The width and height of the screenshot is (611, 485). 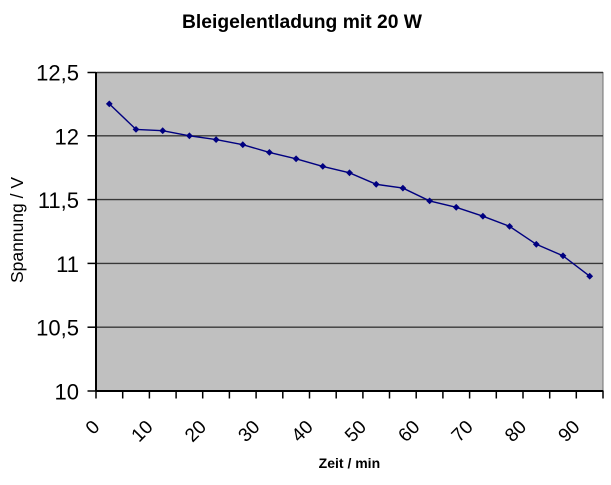 I want to click on svg-text: 10, so click(x=67, y=392).